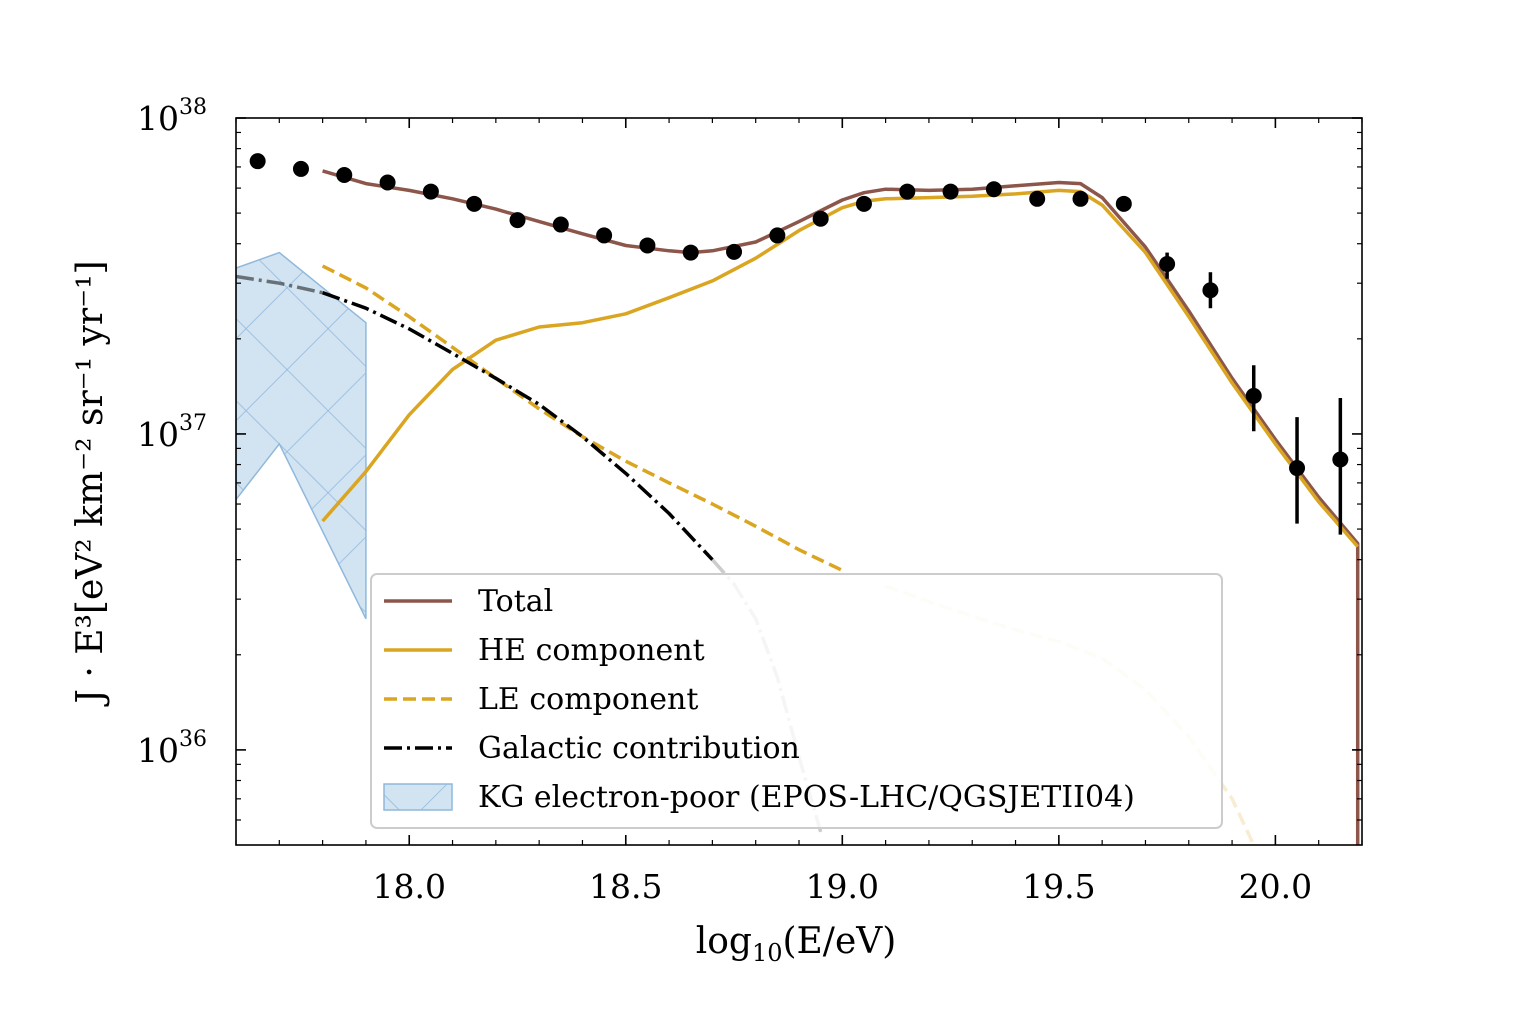 This screenshot has width=1516, height=1030. What do you see at coordinates (806, 797) in the screenshot?
I see `legend-label-band: KG electron-poor (EPOS-LHC/QGSJETII04)` at bounding box center [806, 797].